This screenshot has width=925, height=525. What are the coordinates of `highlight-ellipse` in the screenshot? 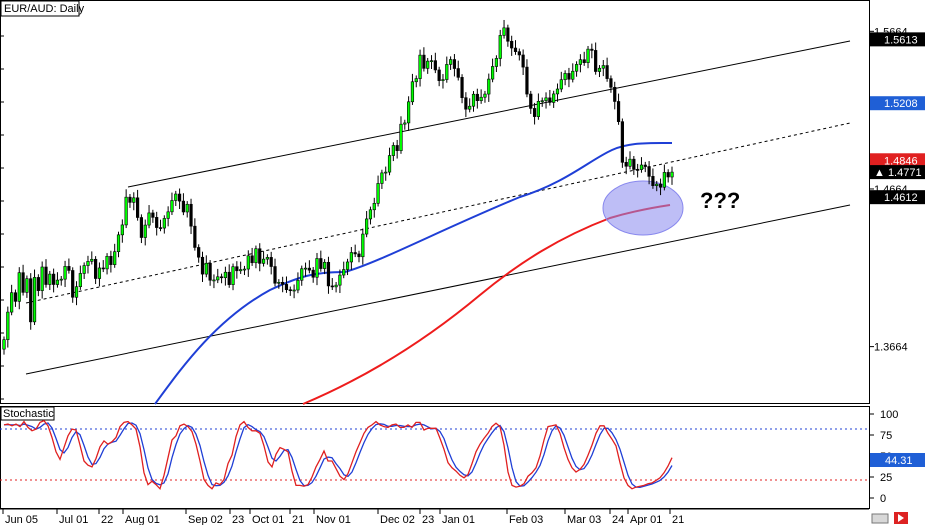 It's located at (643, 208).